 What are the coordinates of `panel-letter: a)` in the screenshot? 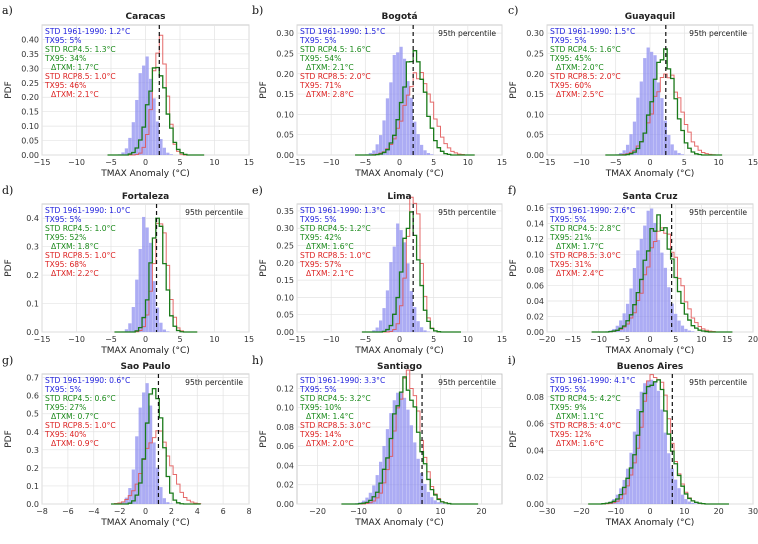 It's located at (7, 10).